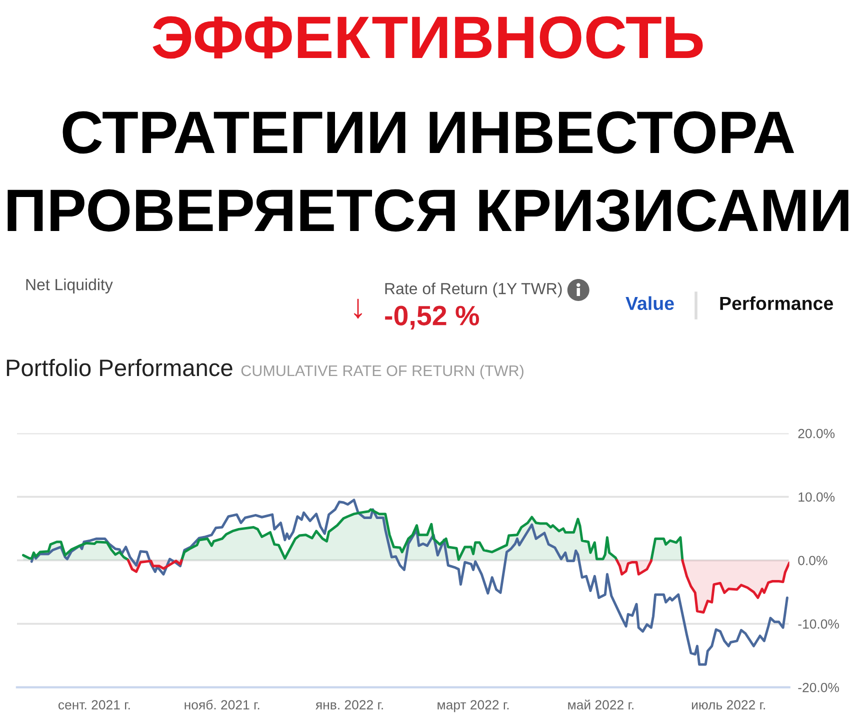 The height and width of the screenshot is (718, 856). What do you see at coordinates (222, 705) in the screenshot?
I see `x-tick-label: нояб. 2021 г.` at bounding box center [222, 705].